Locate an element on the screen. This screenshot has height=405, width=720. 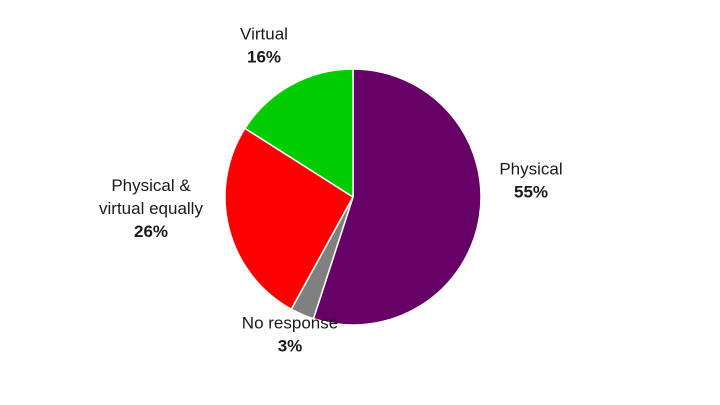
slice-label-line: virtual equally is located at coordinates (151, 208).